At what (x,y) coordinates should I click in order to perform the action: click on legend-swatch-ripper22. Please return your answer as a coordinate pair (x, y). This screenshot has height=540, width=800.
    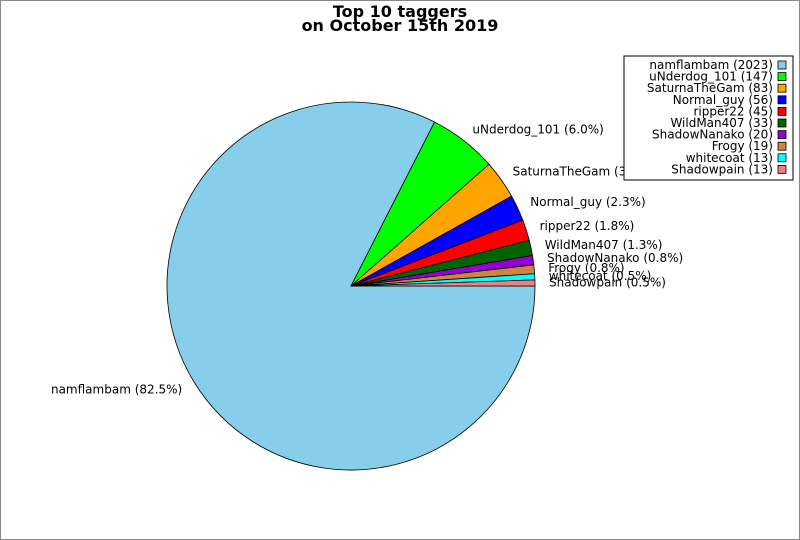
    Looking at the image, I should click on (782, 111).